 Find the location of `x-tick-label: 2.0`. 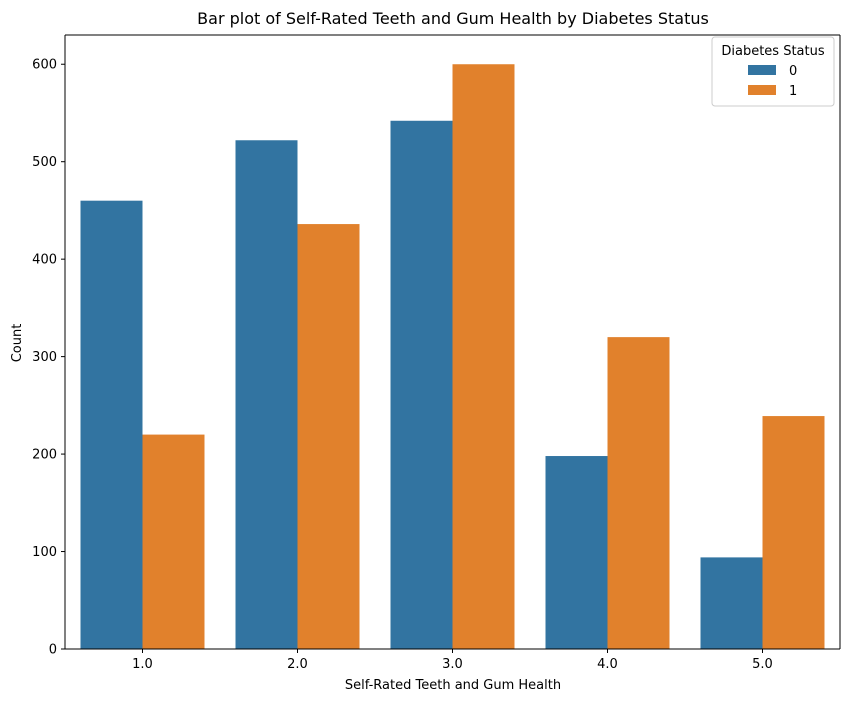

x-tick-label: 2.0 is located at coordinates (297, 664).